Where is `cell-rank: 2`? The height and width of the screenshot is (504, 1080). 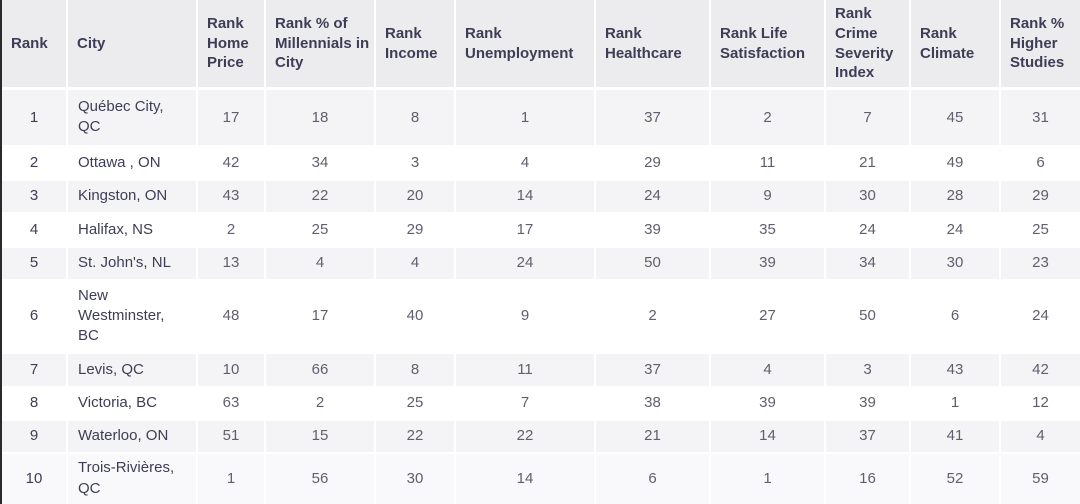 cell-rank: 2 is located at coordinates (35, 163).